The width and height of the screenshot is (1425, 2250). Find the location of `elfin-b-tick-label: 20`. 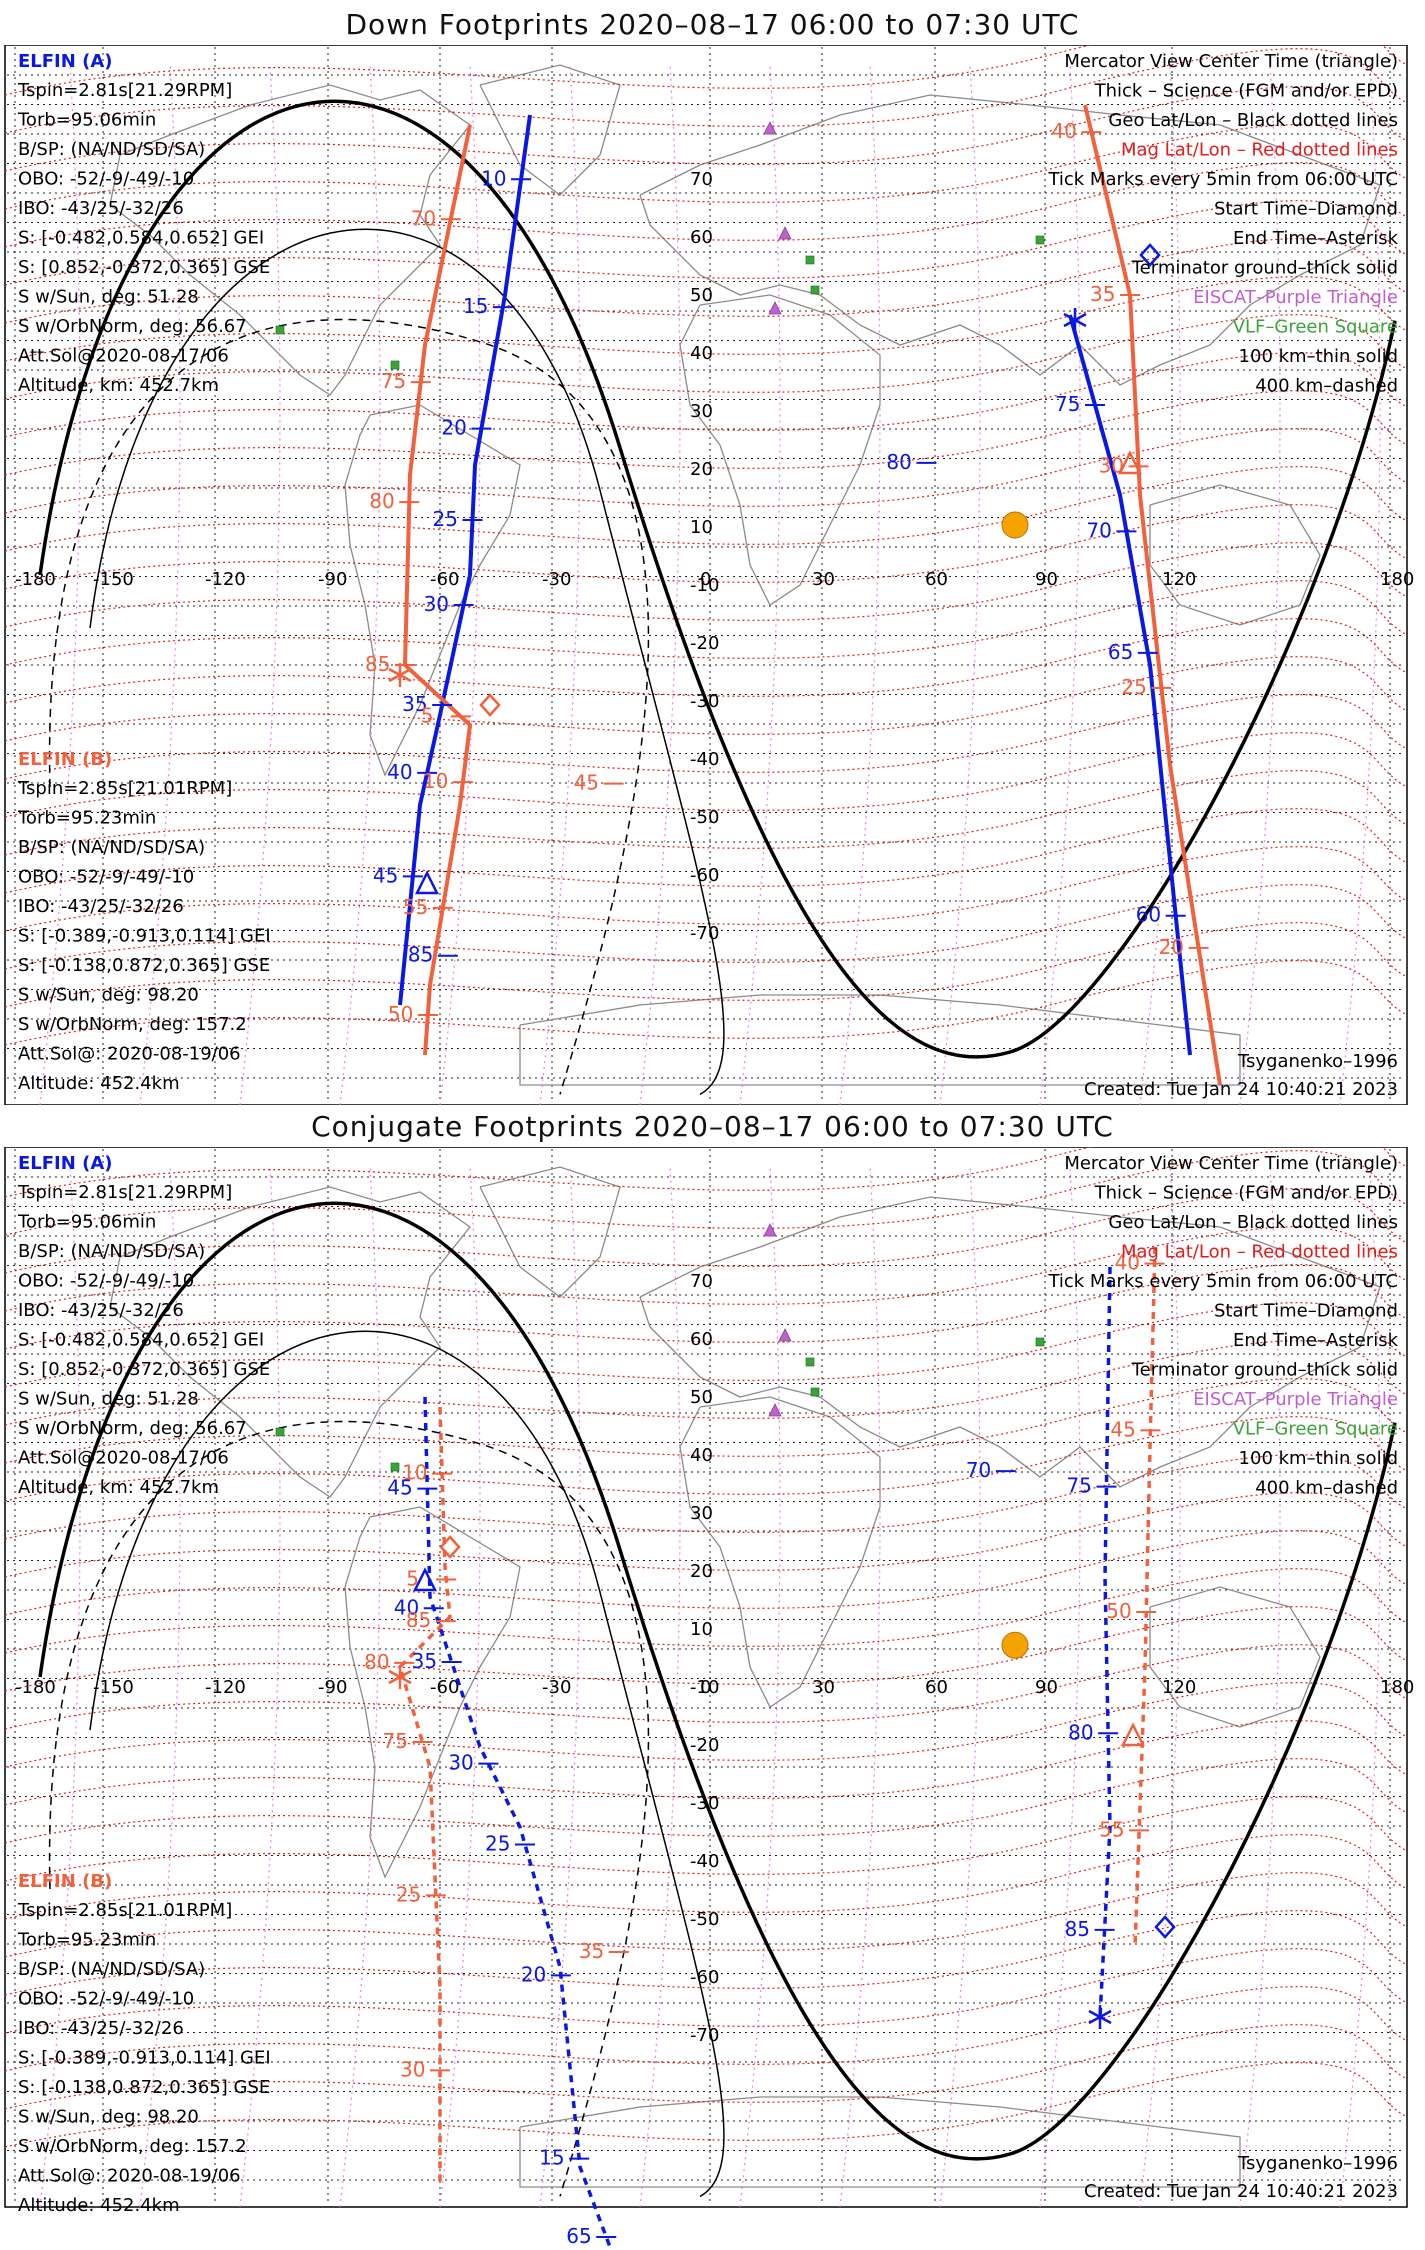

elfin-b-tick-label: 20 is located at coordinates (1171, 947).